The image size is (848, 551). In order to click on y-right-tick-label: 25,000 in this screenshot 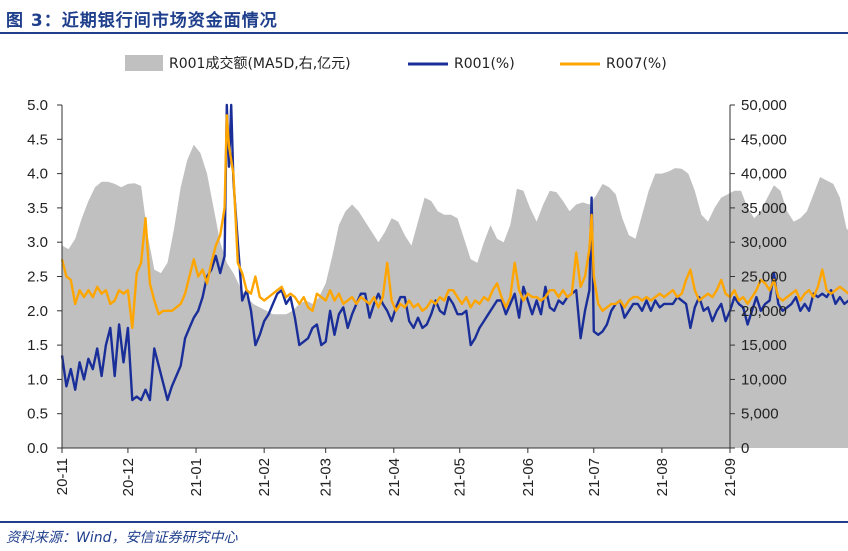, I will do `click(764, 277)`.